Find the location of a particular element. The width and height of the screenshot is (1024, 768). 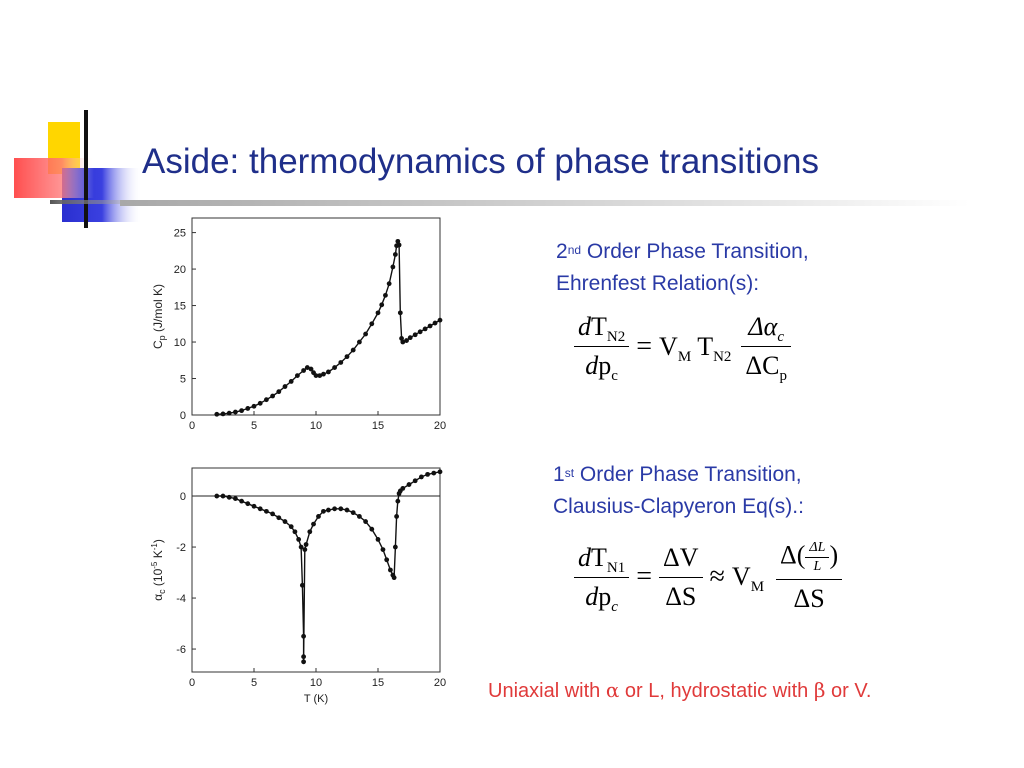

eq2-rhs-den: ΔS is located at coordinates (809, 598).